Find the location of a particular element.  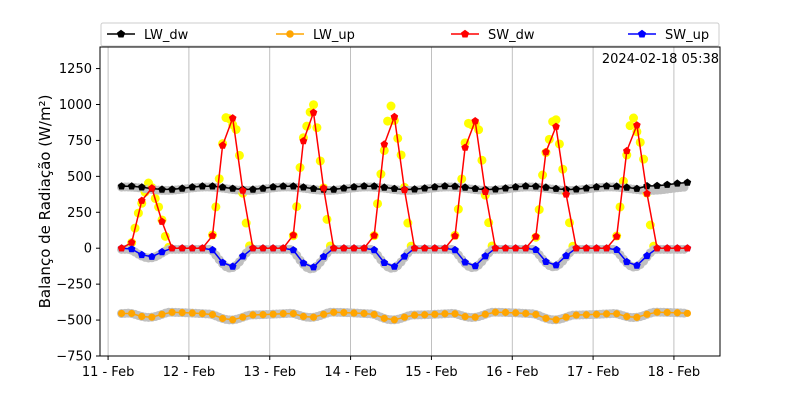

legend-label-SW_dw: SW_dw is located at coordinates (511, 35).